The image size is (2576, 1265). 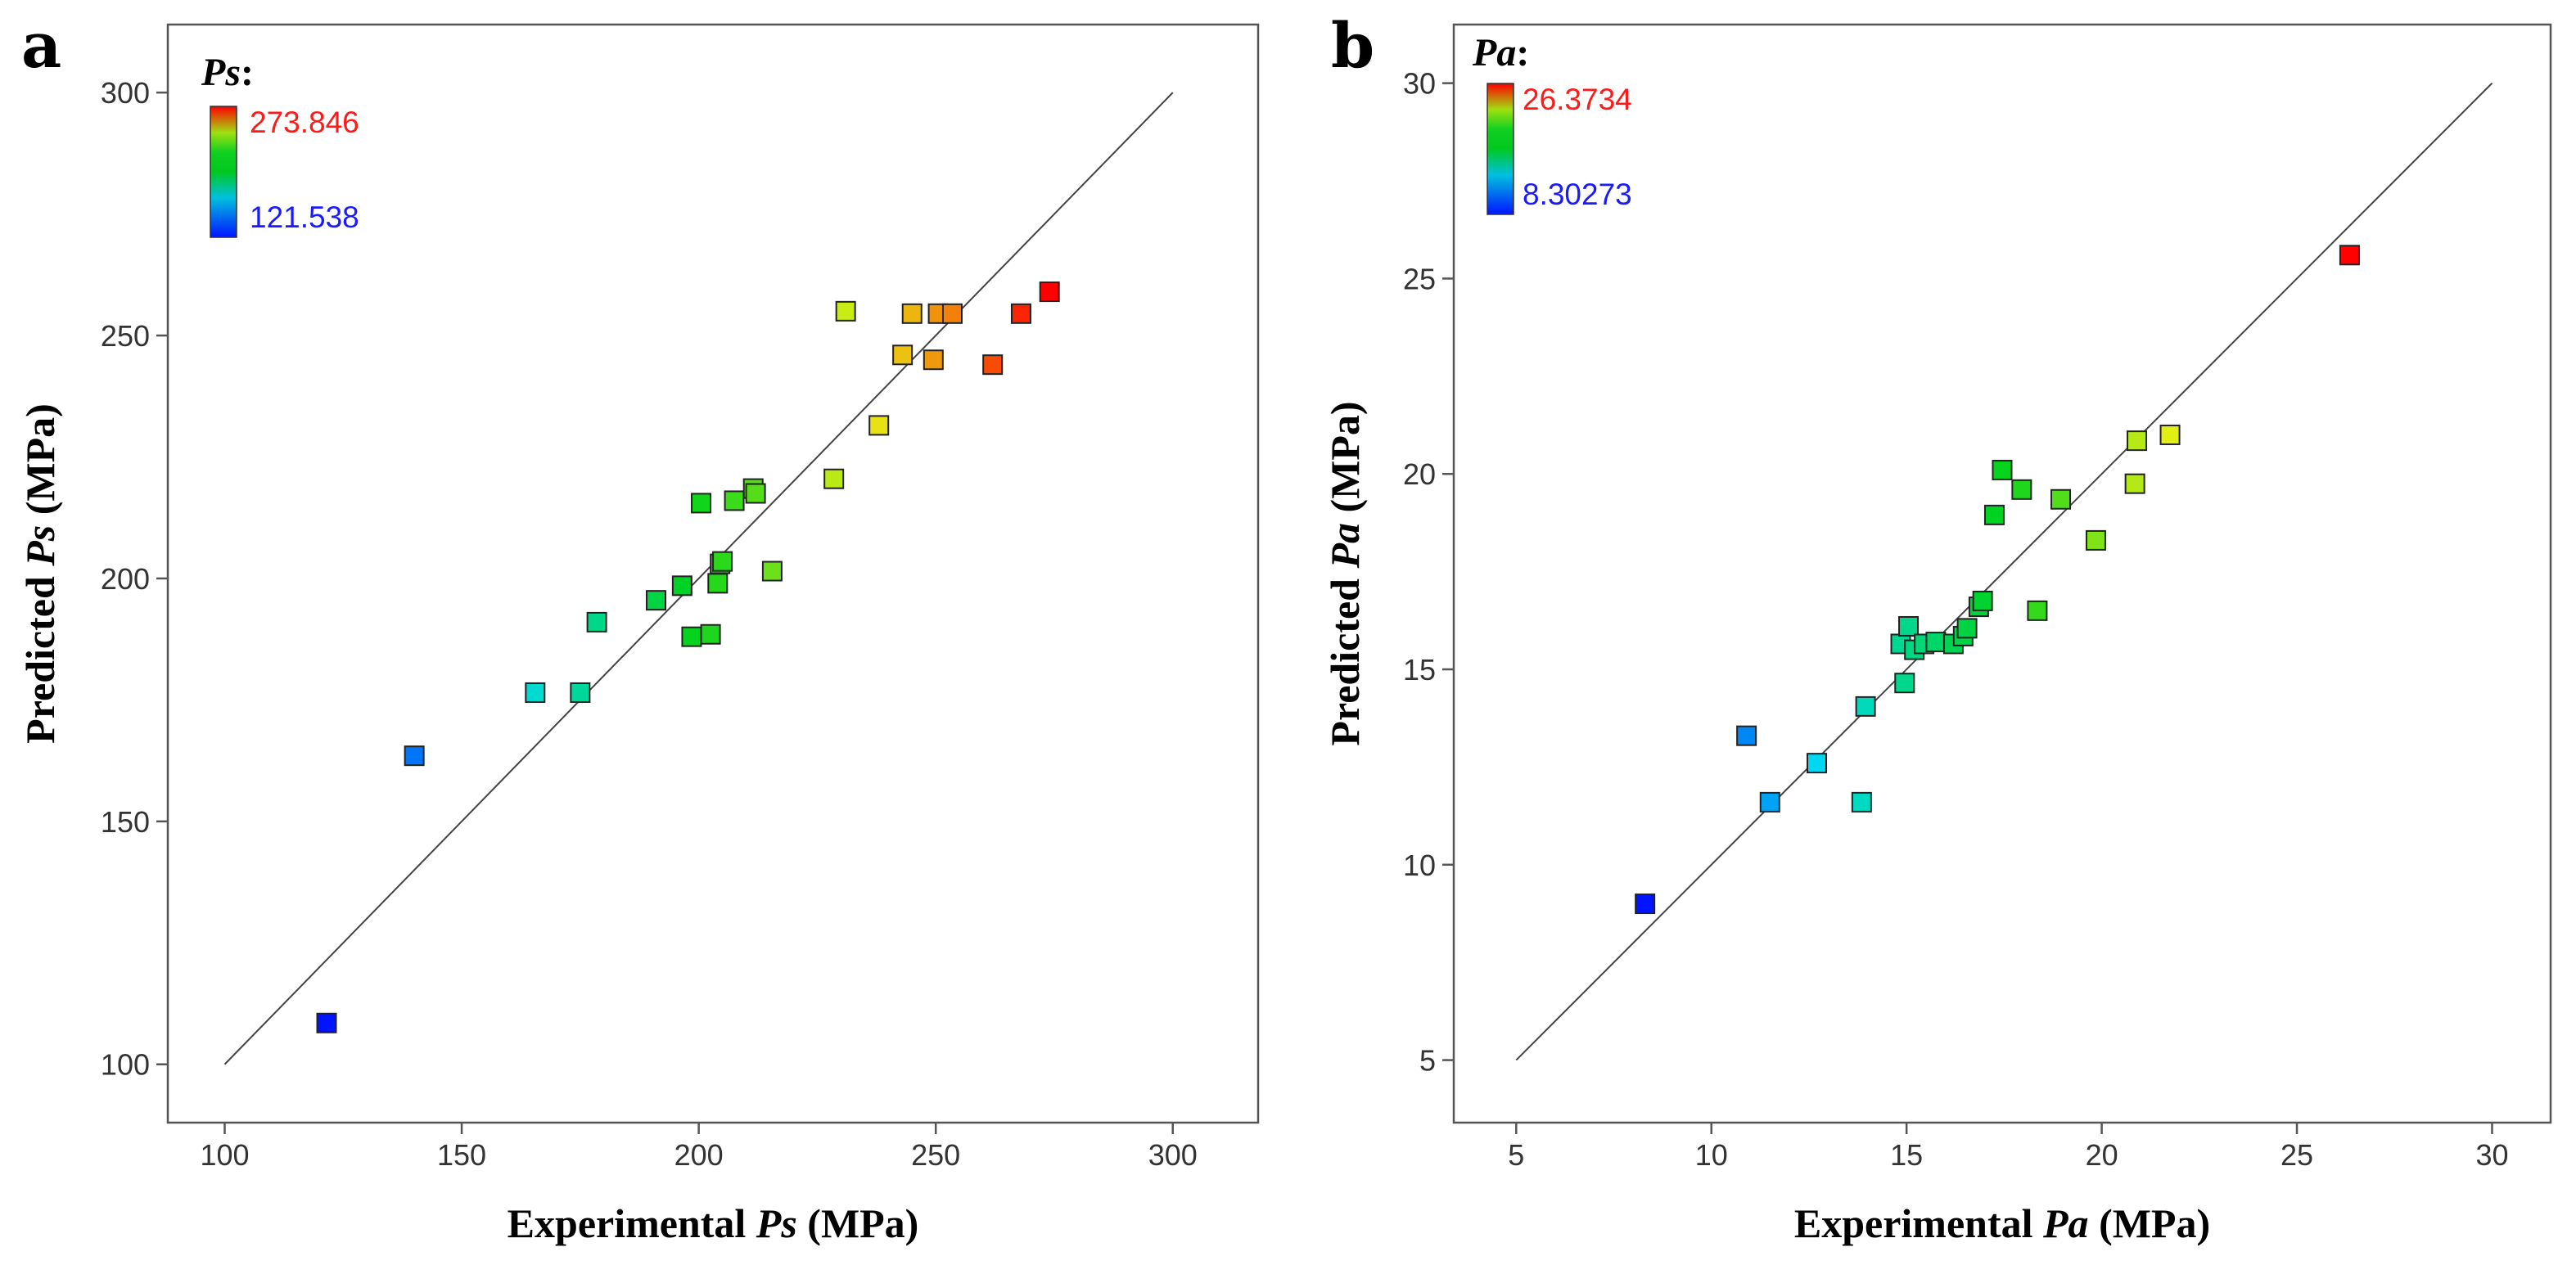 What do you see at coordinates (935, 1155) in the screenshot?
I see `x-tick-label: 250` at bounding box center [935, 1155].